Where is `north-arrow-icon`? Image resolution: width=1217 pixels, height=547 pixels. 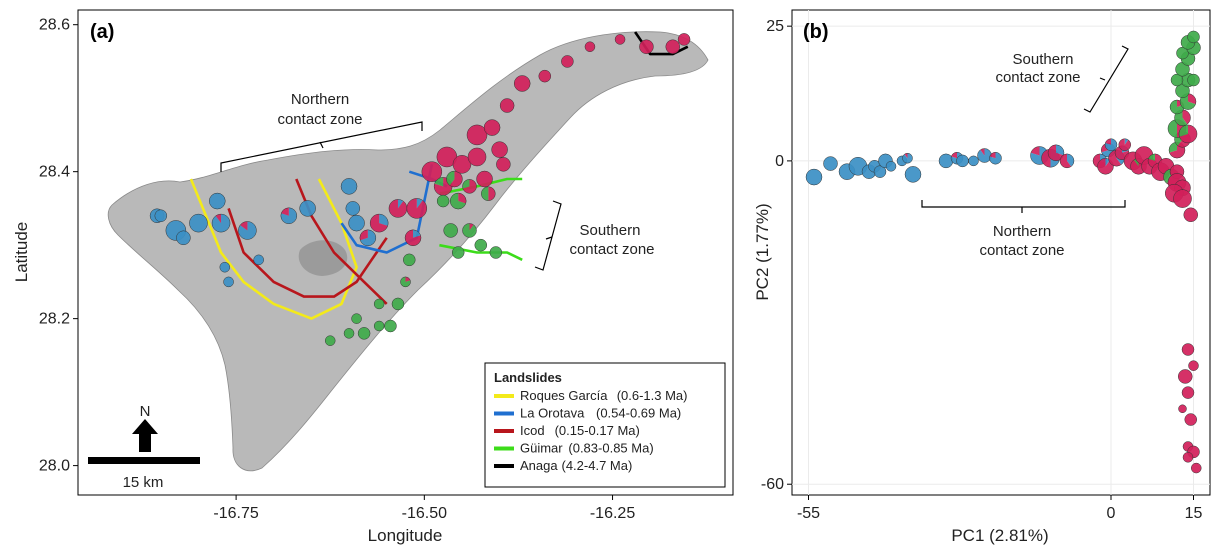 north-arrow-icon is located at coordinates (145, 435).